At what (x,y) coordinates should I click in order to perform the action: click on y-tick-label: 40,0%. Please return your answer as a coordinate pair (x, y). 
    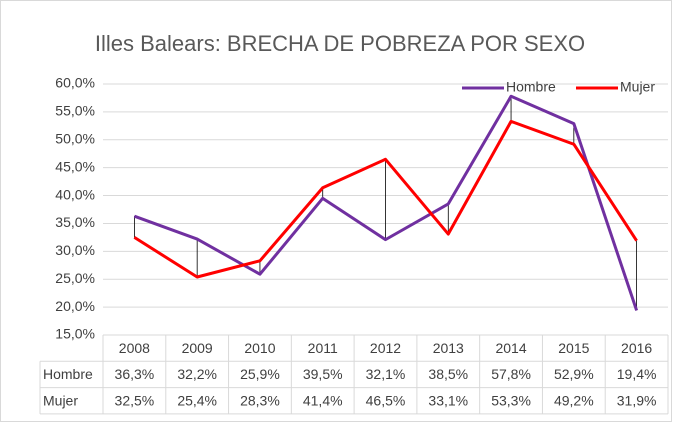
    Looking at the image, I should click on (75, 194).